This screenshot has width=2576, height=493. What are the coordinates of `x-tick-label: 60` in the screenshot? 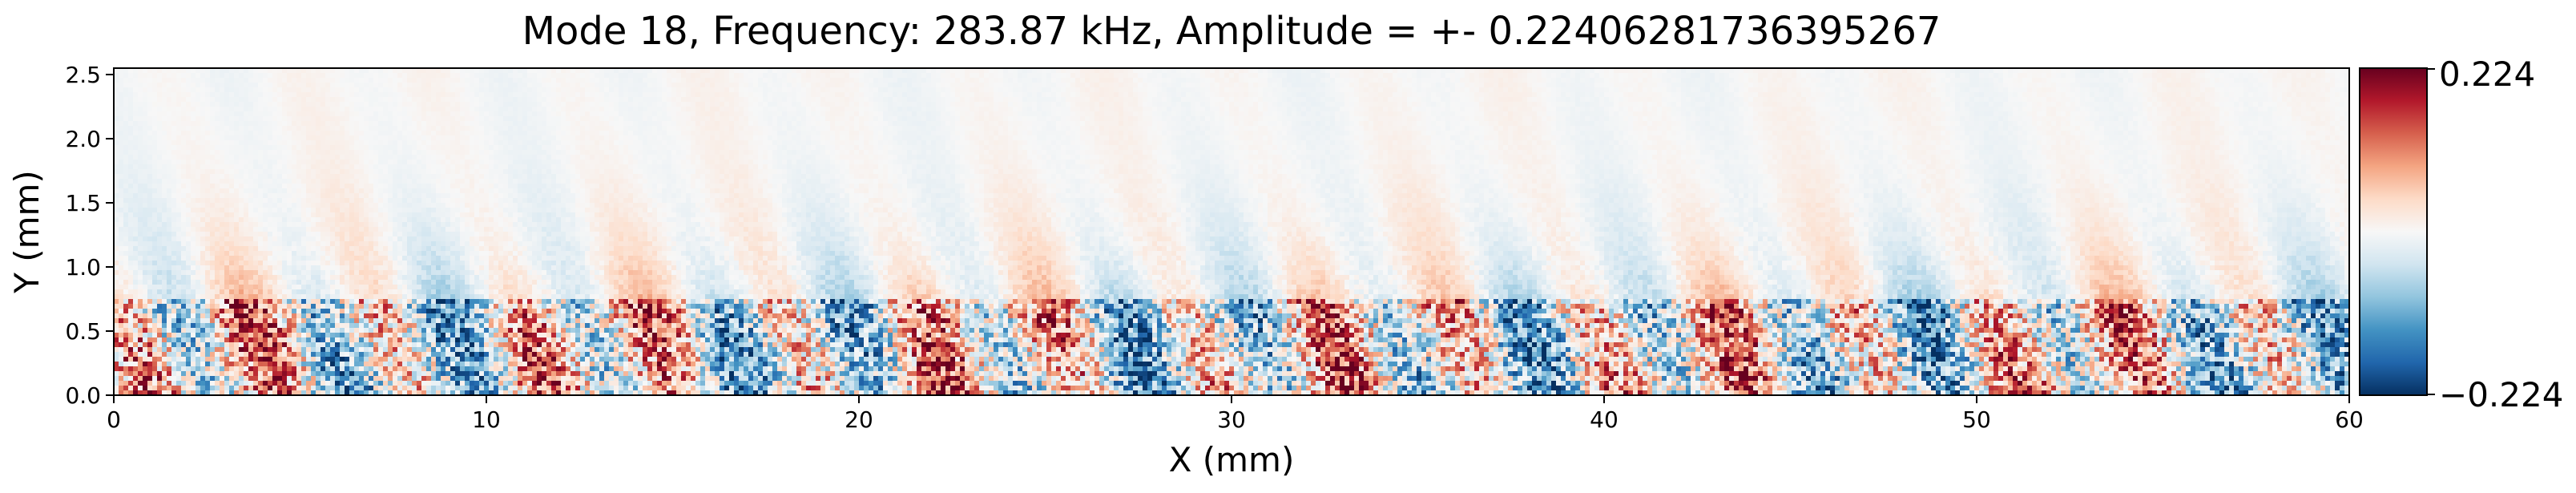 It's located at (2349, 419).